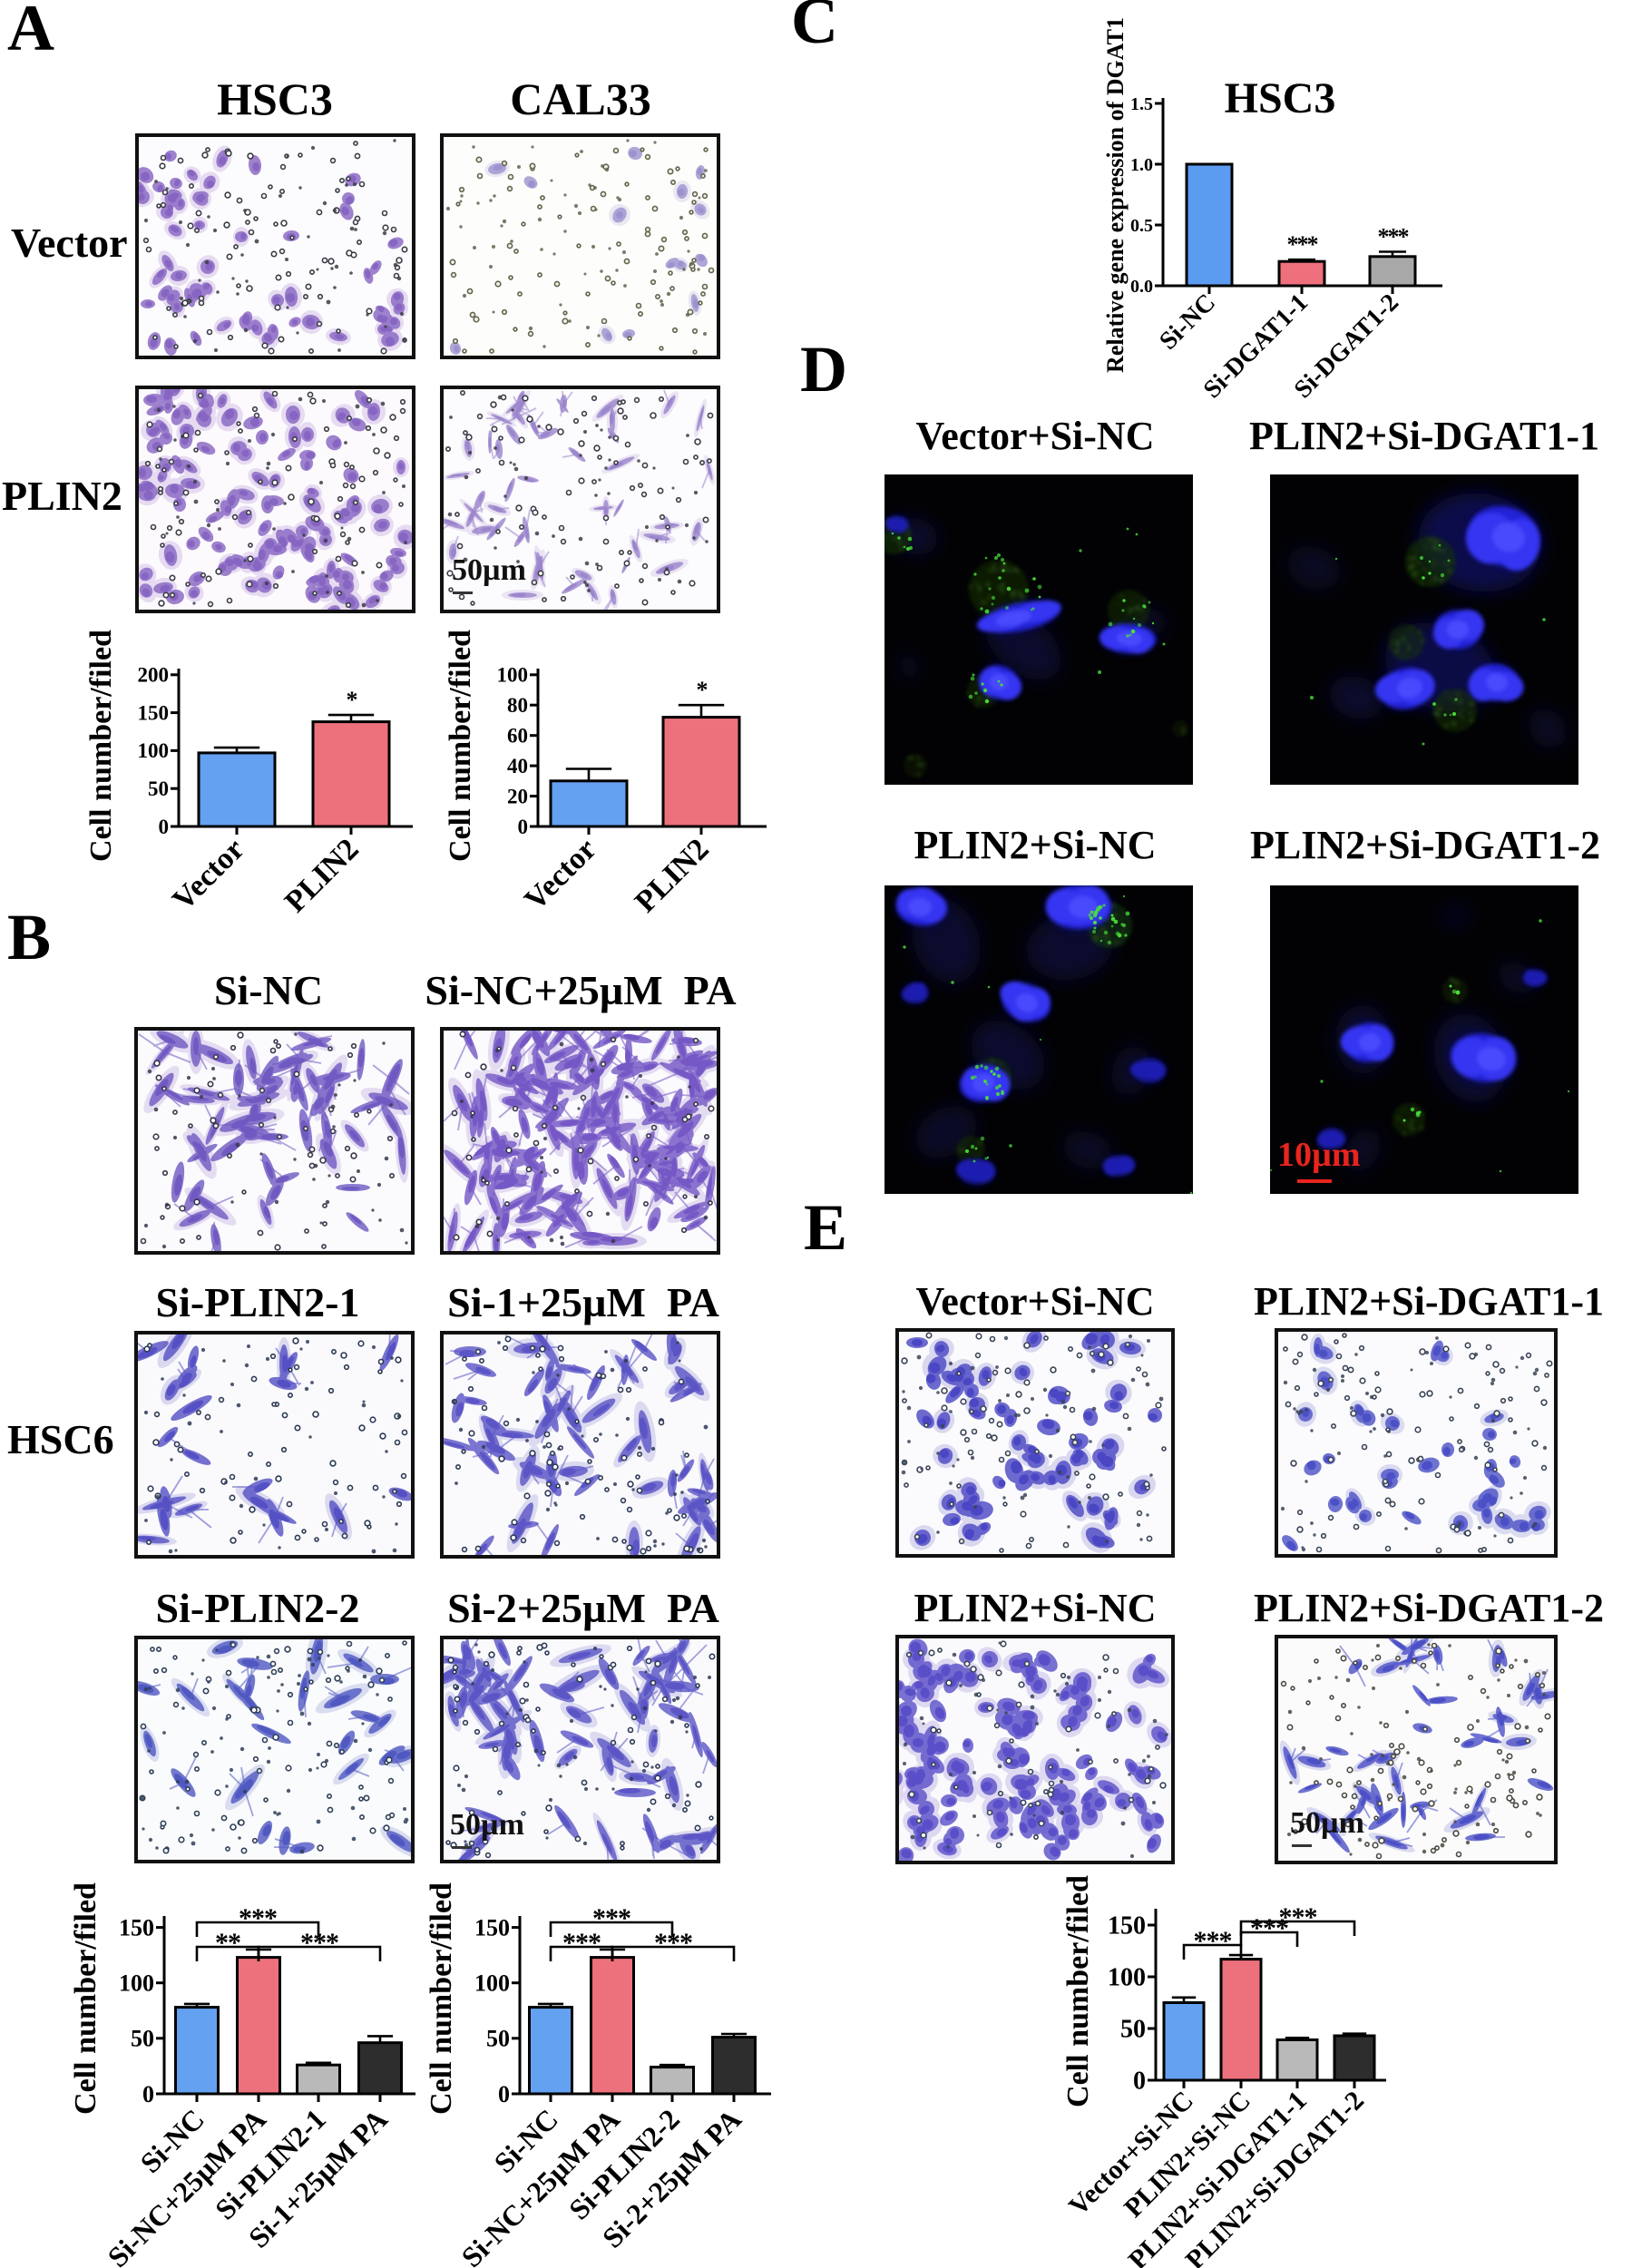 Image resolution: width=1632 pixels, height=2268 pixels. Describe the element at coordinates (517, 796) in the screenshot. I see `svg-text: 20` at that location.